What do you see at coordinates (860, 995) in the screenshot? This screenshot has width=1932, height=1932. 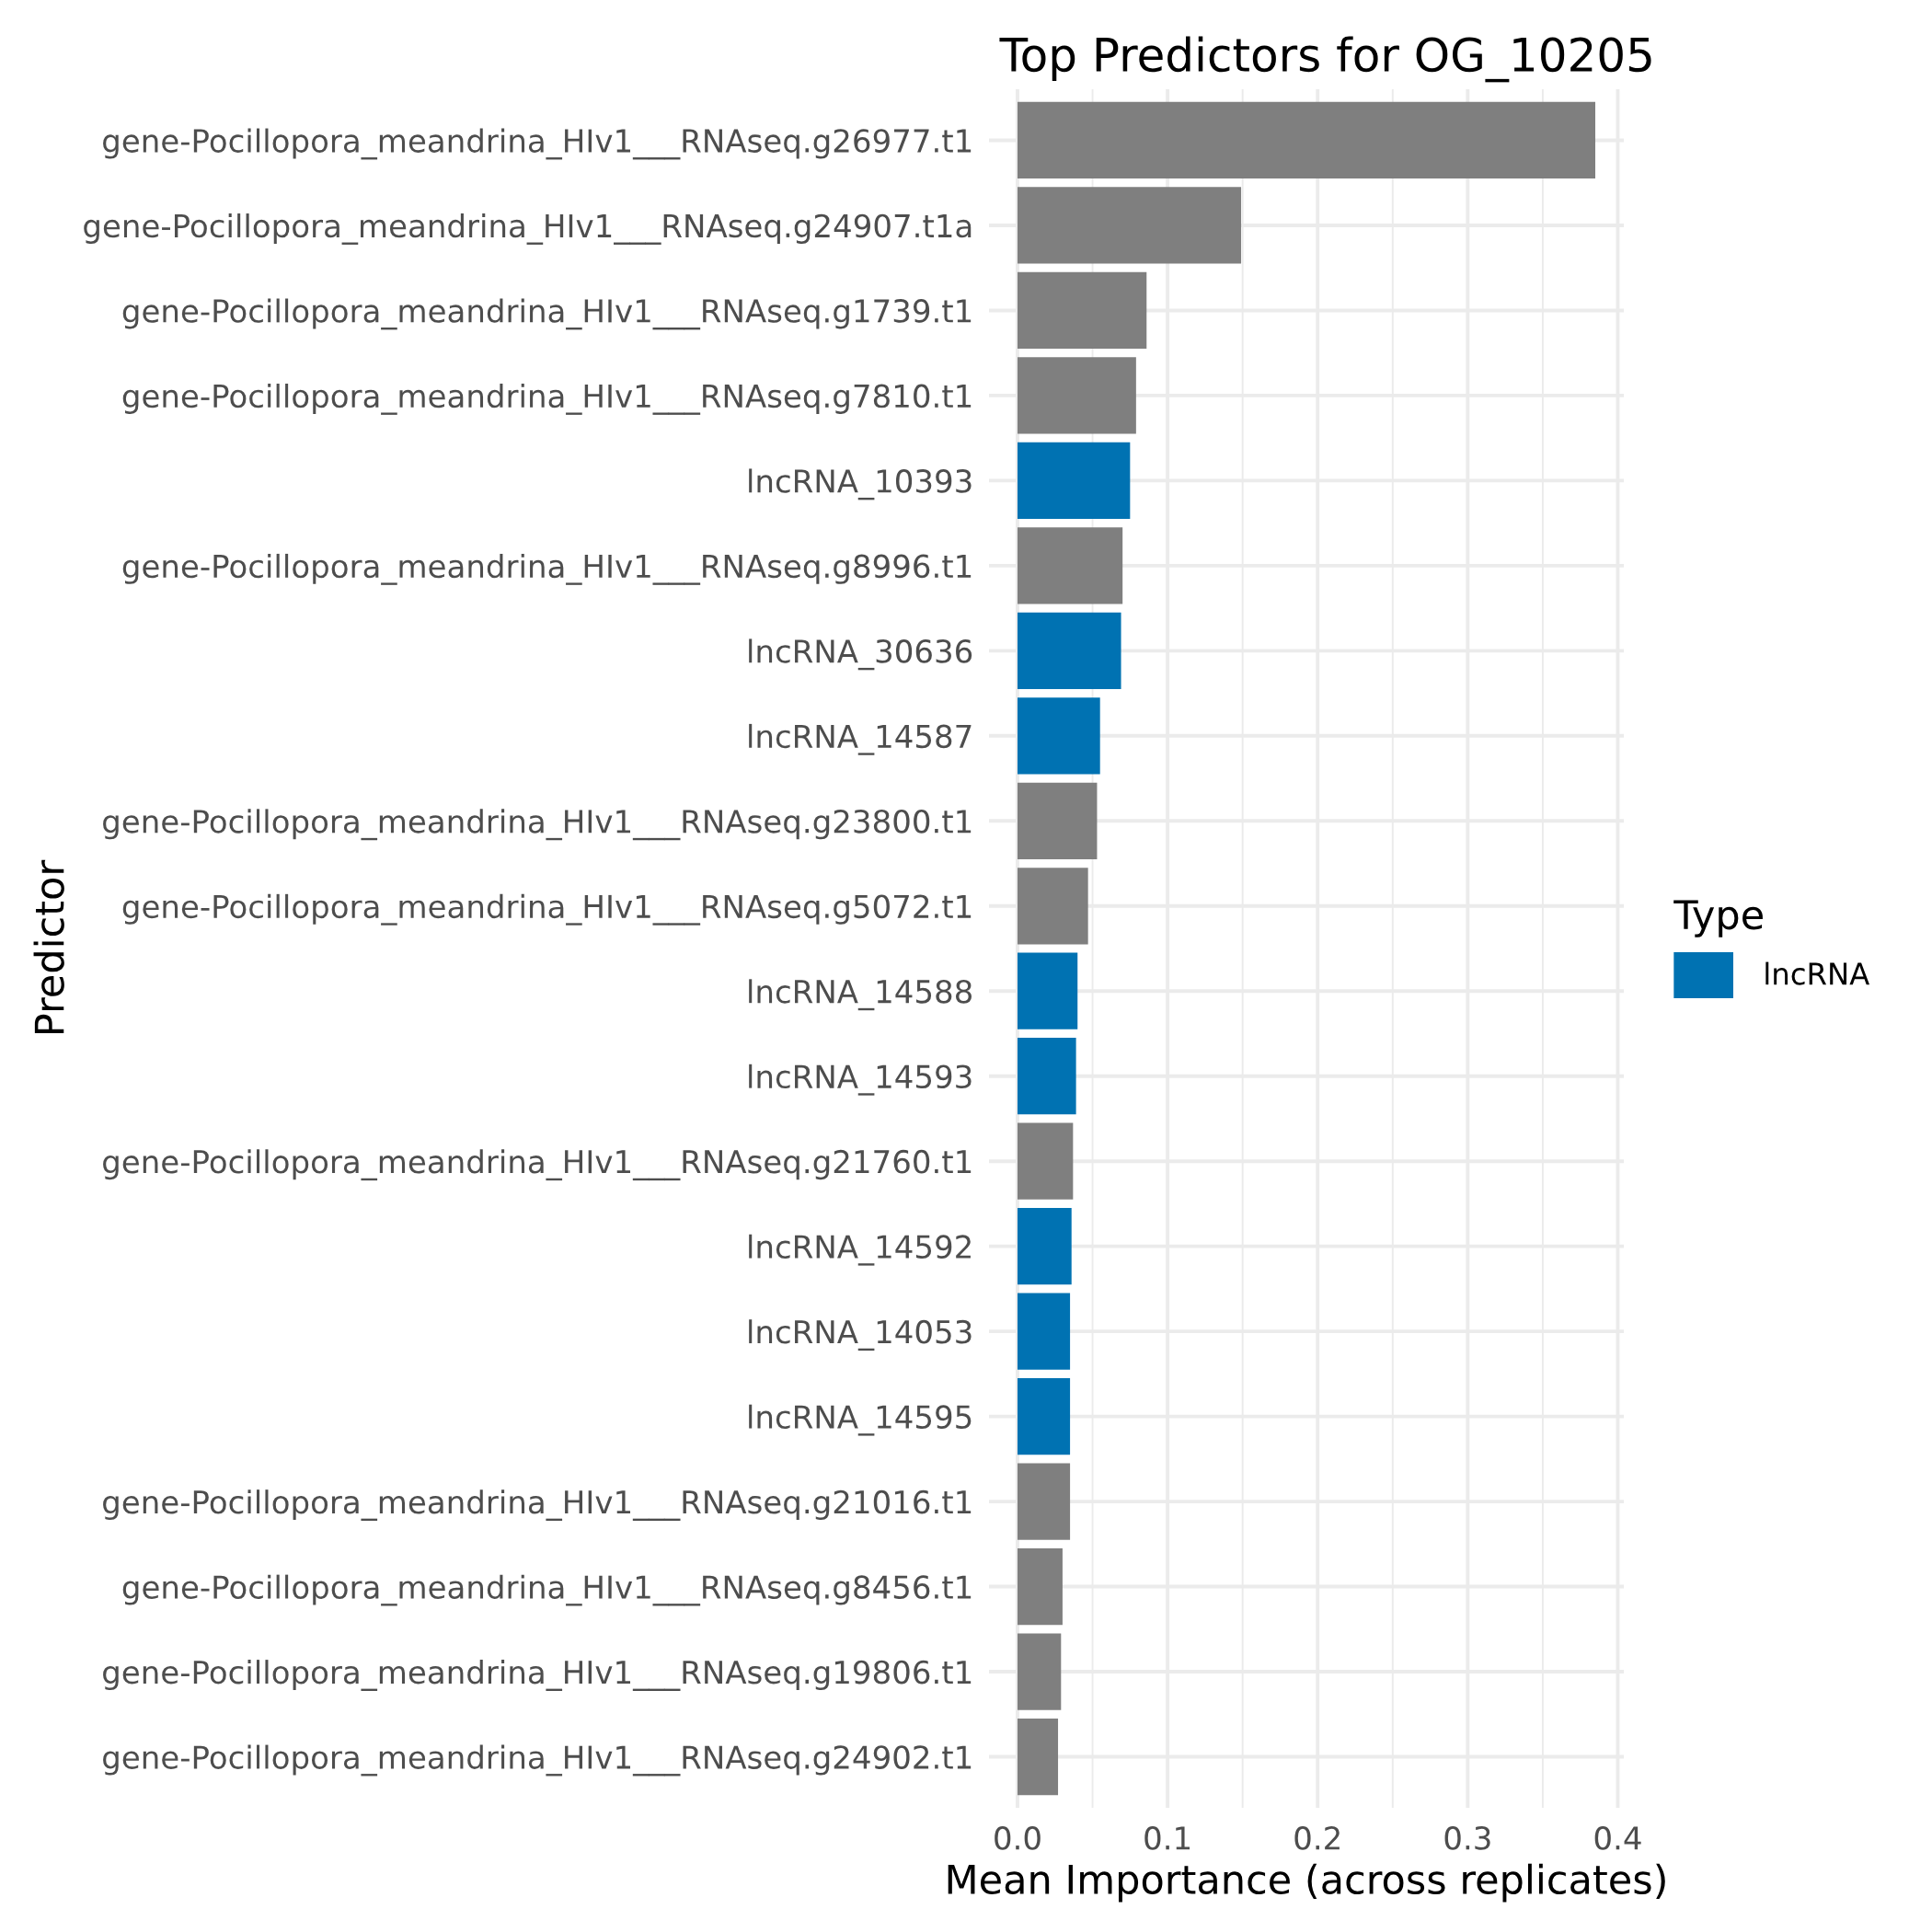 I see `y-tick-label: lncRNA_14588` at bounding box center [860, 995].